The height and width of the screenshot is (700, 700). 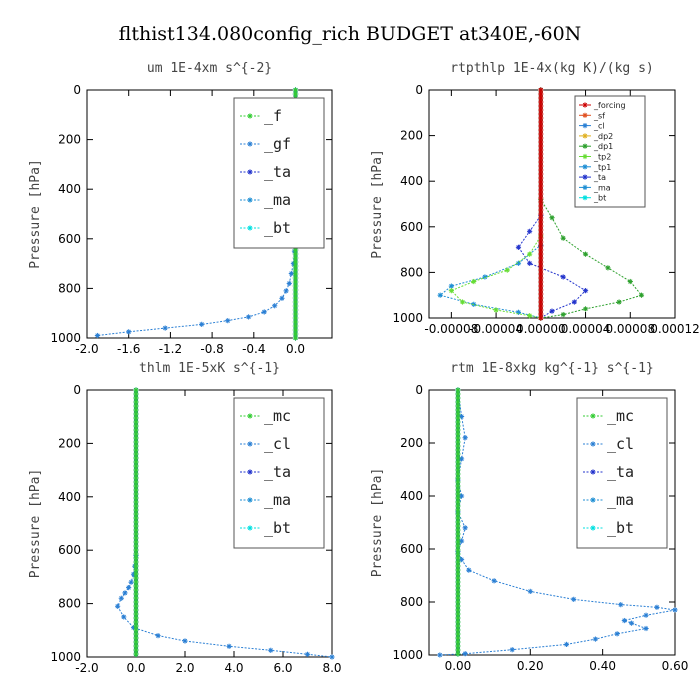 What do you see at coordinates (586, 329) in the screenshot?
I see `x-tick-label: 0.00004` at bounding box center [586, 329].